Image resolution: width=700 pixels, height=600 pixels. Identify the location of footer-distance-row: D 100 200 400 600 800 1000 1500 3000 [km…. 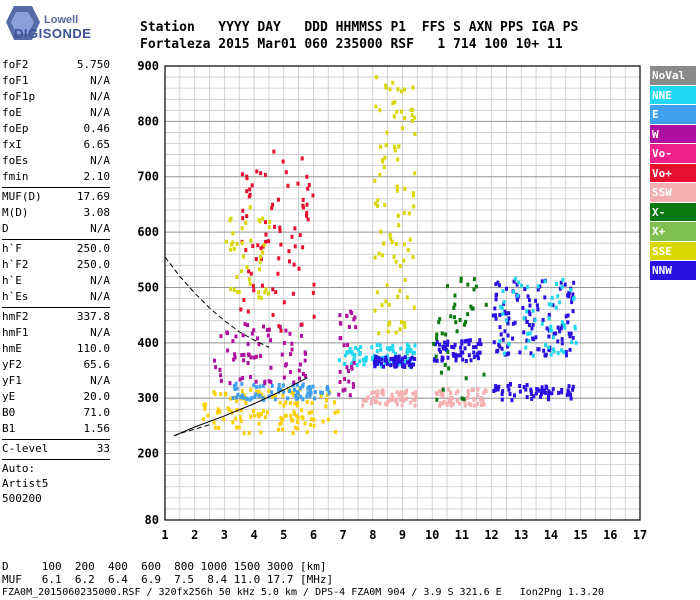
(164, 566).